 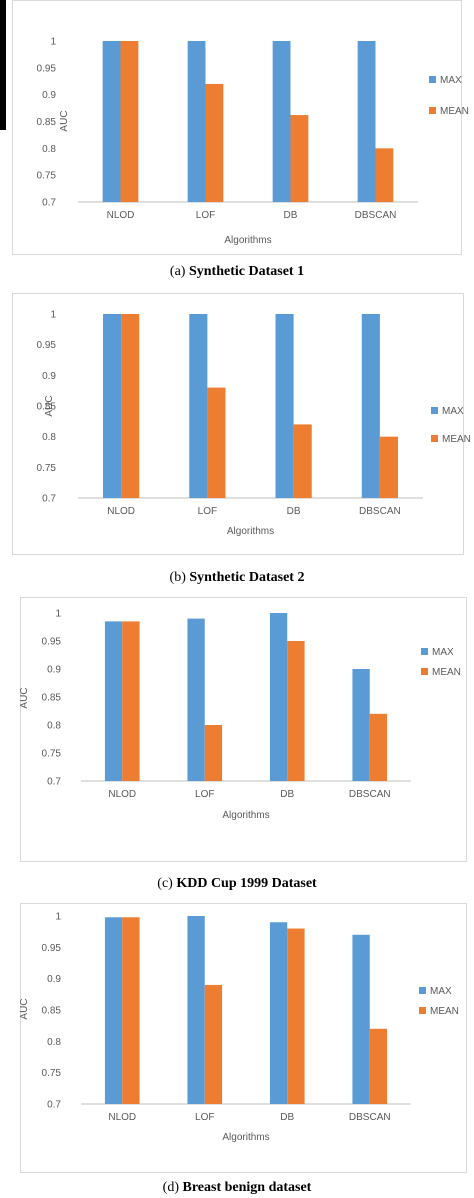 What do you see at coordinates (165, 883) in the screenshot?
I see `caption-c-label: (c)` at bounding box center [165, 883].